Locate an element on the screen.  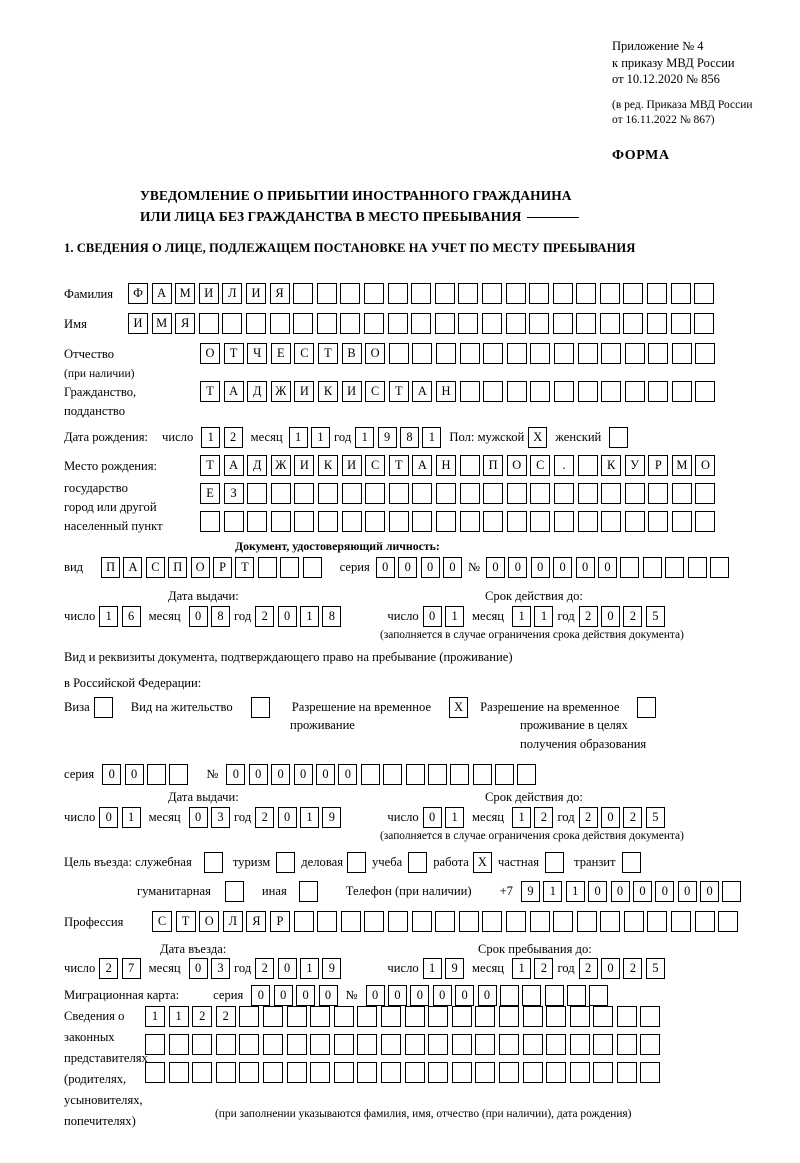
char-cell: Р is located at coordinates (658, 465).